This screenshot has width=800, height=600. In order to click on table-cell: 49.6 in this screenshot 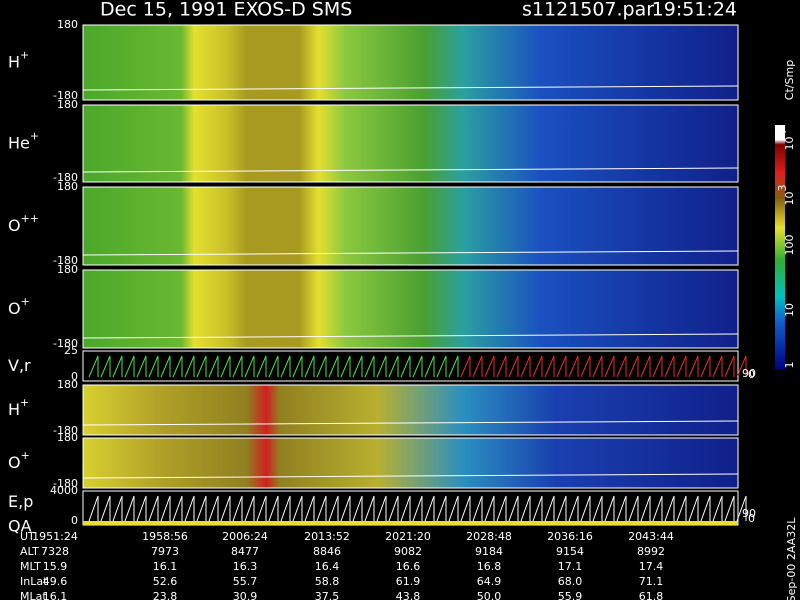, I will do `click(55, 581)`.